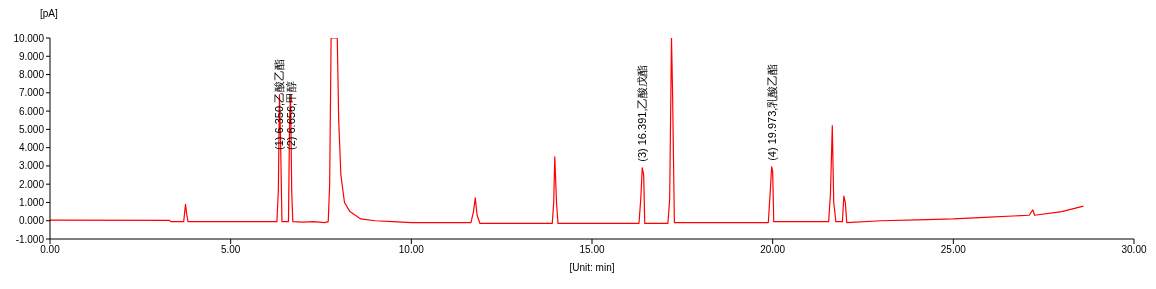 Image resolution: width=1156 pixels, height=289 pixels. I want to click on y-tick-label: 6.000, so click(31, 111).